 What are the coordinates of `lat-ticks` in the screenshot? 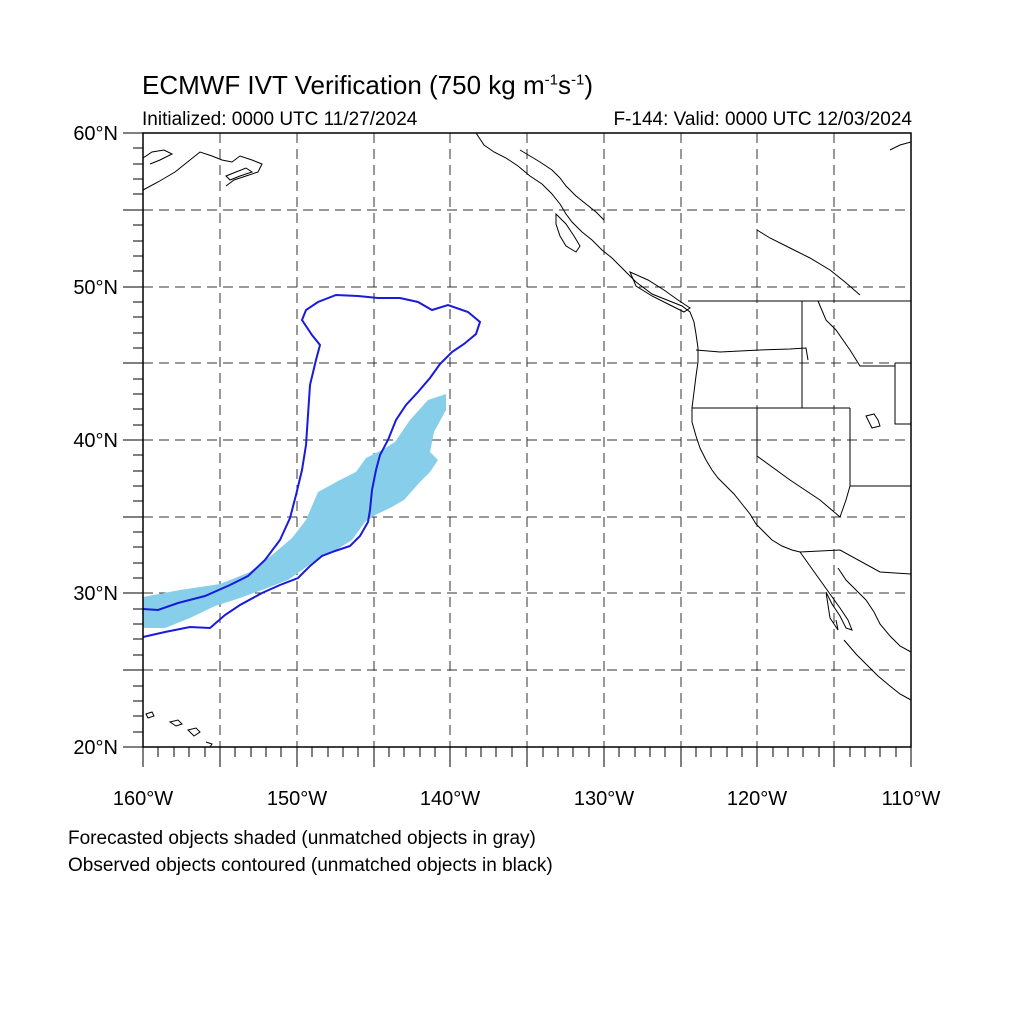 It's located at (133, 440).